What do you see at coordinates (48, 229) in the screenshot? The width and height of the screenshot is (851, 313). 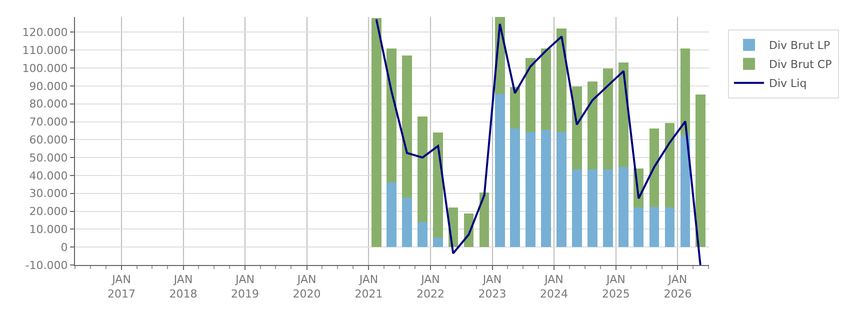 I see `y-tick-label: 10.000` at bounding box center [48, 229].